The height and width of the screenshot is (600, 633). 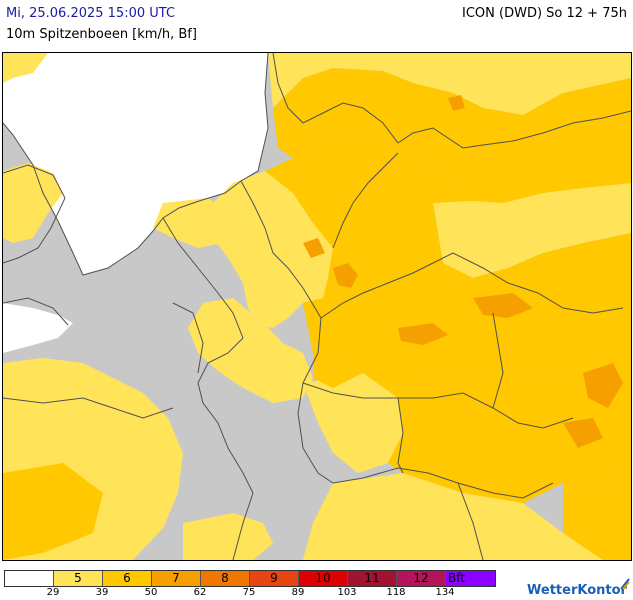 I want to click on parameter-title: 10m Spitzenboeen [km/h, Bf], so click(x=101, y=34).